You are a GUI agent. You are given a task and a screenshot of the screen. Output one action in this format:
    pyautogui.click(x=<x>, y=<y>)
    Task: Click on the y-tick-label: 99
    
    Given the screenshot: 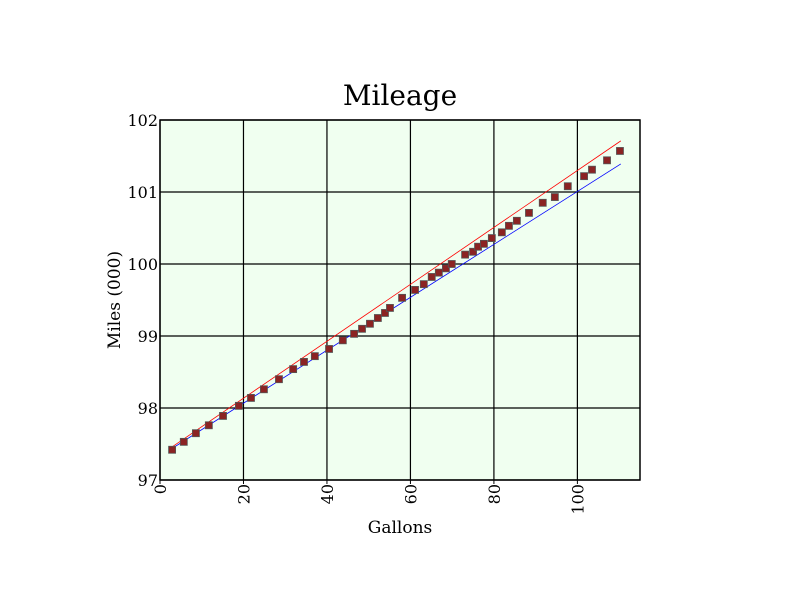 What is the action you would take?
    pyautogui.click(x=148, y=336)
    